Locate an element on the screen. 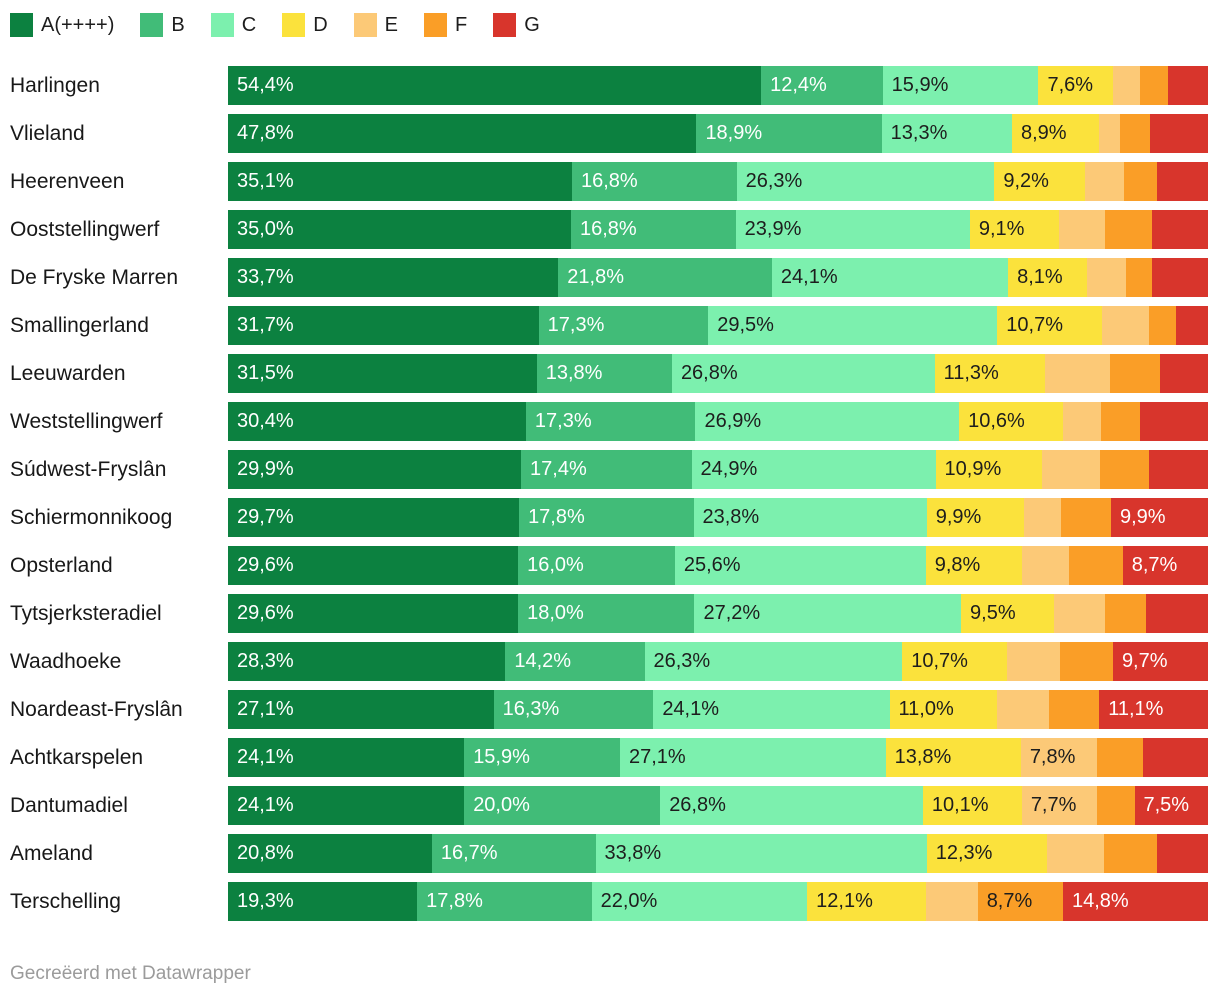  bar-segment-c: 24,1% is located at coordinates (771, 709).